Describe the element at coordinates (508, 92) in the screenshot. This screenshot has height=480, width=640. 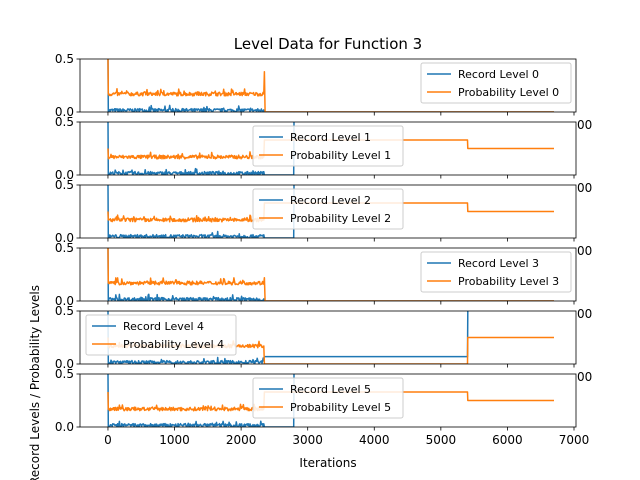
I see `legend-label-0-1: Probability Level 0` at that location.